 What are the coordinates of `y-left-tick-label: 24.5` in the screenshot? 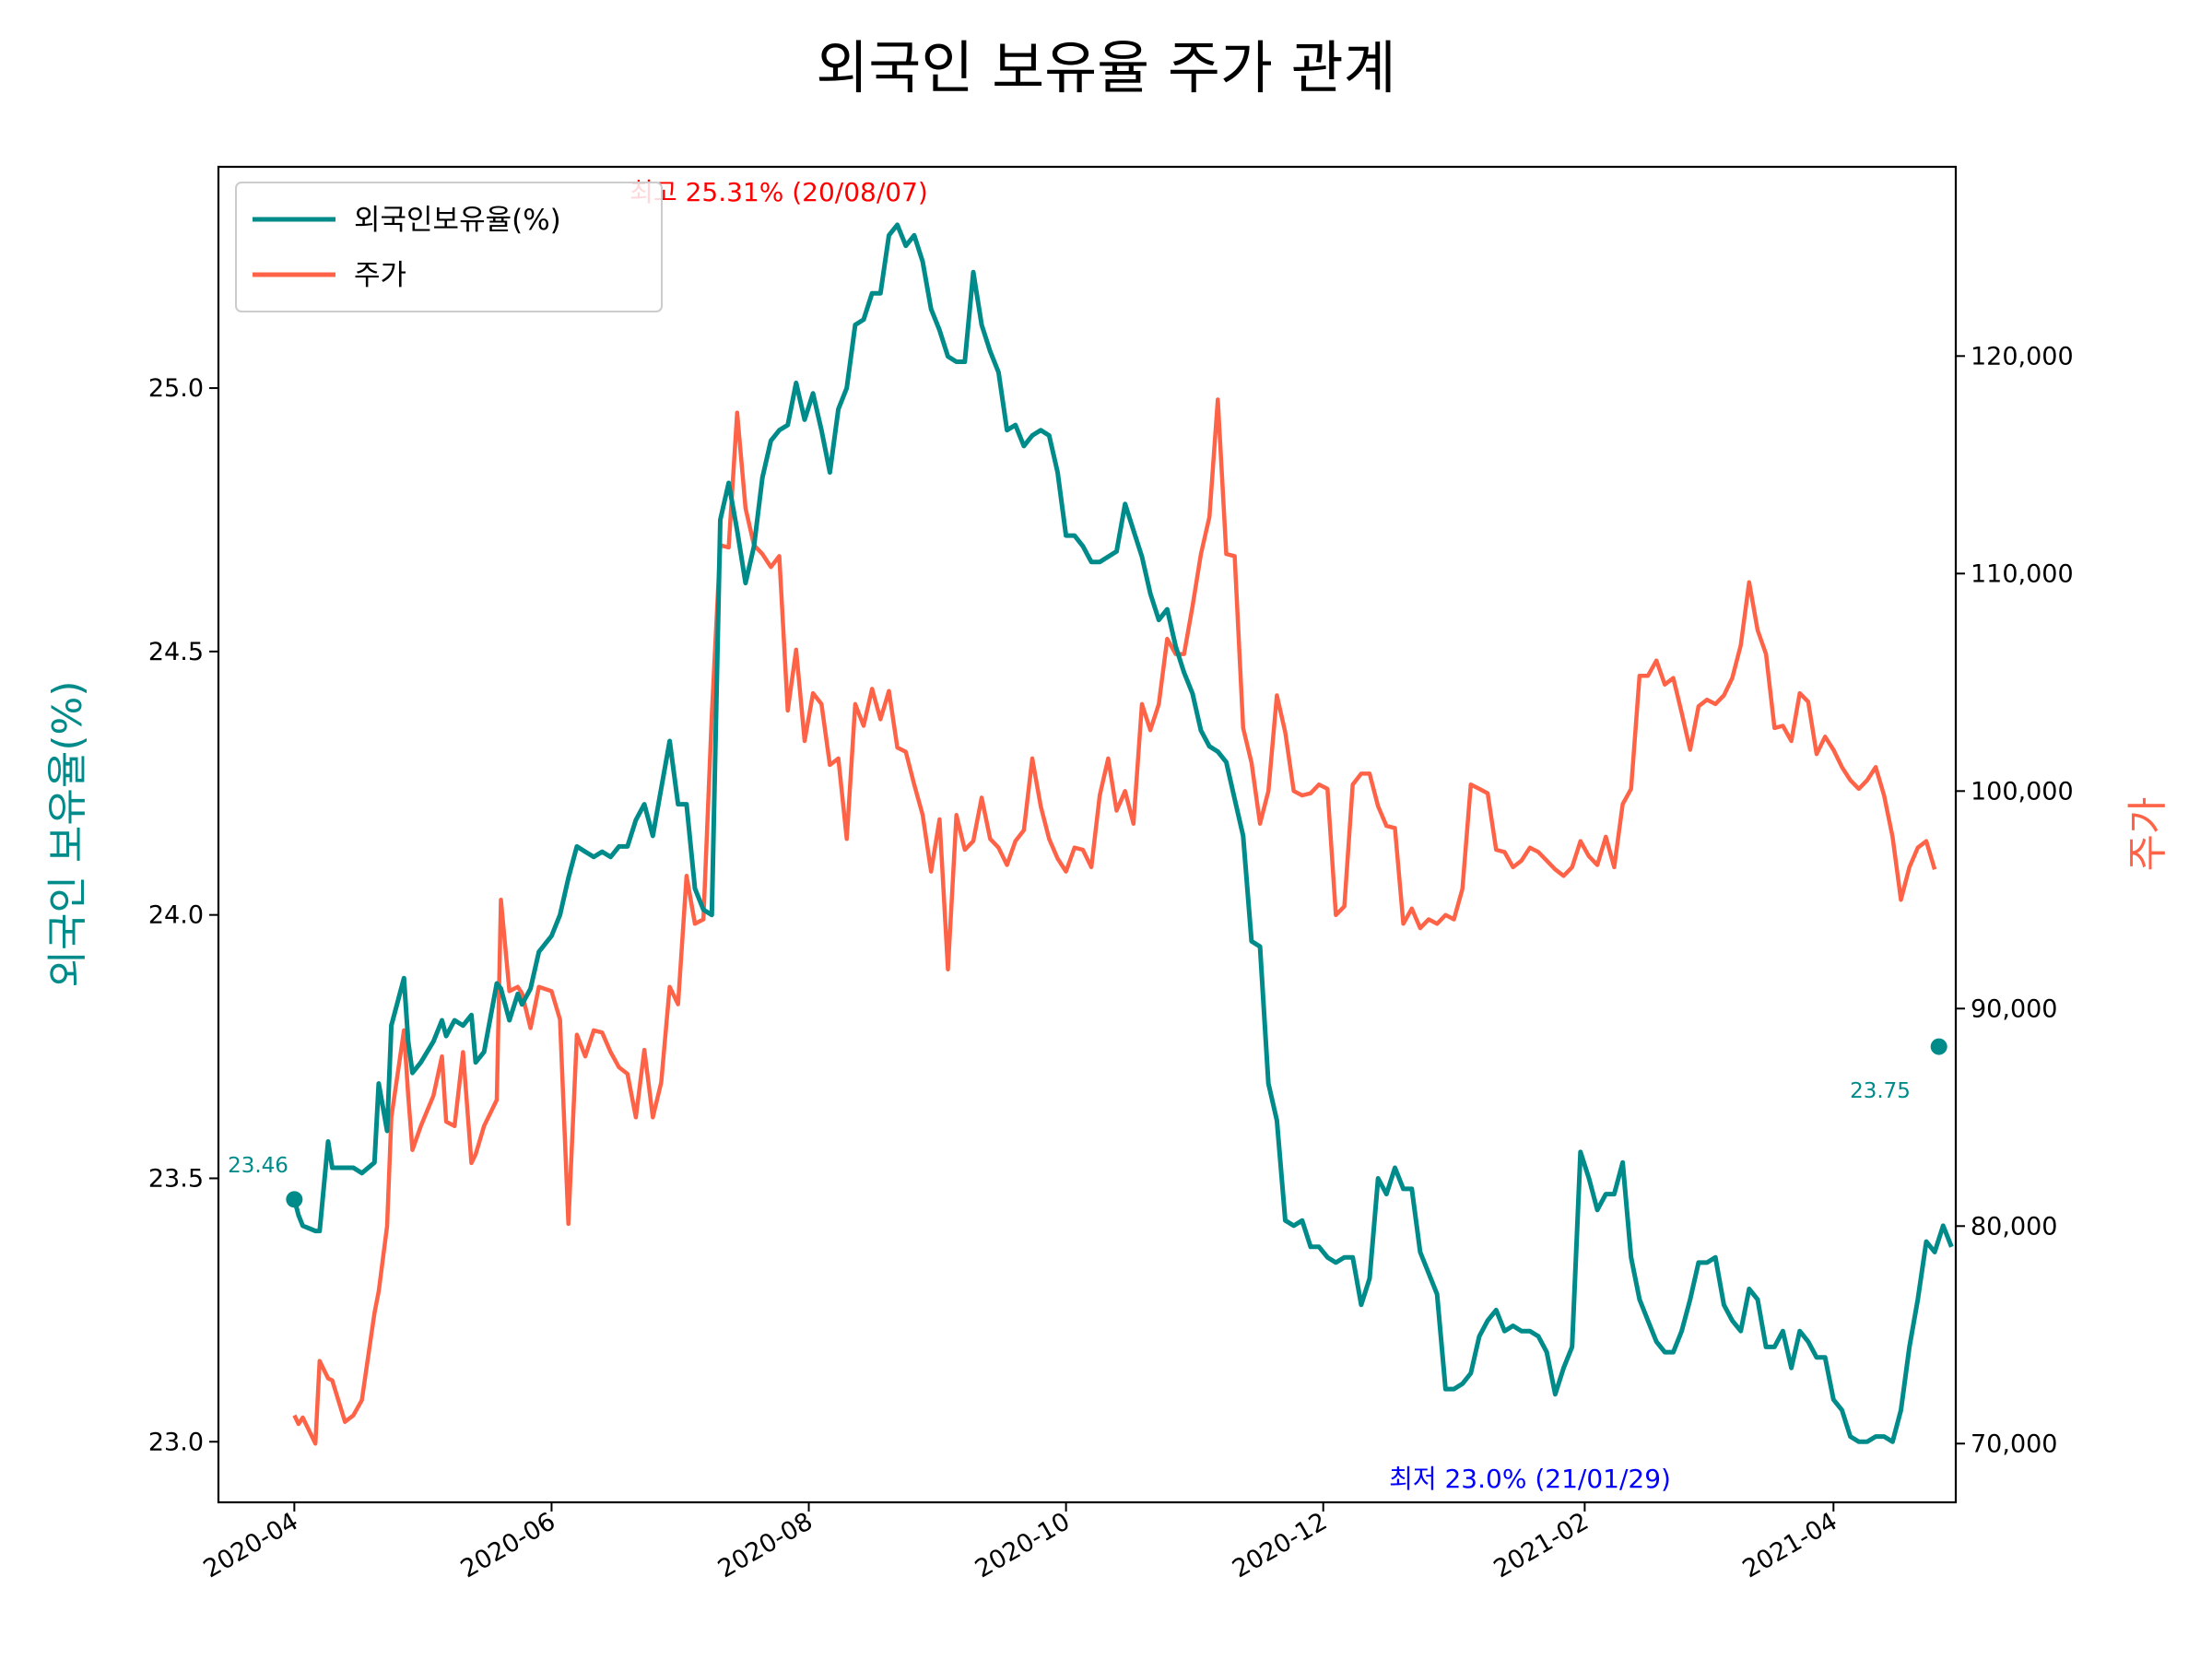 It's located at (176, 652).